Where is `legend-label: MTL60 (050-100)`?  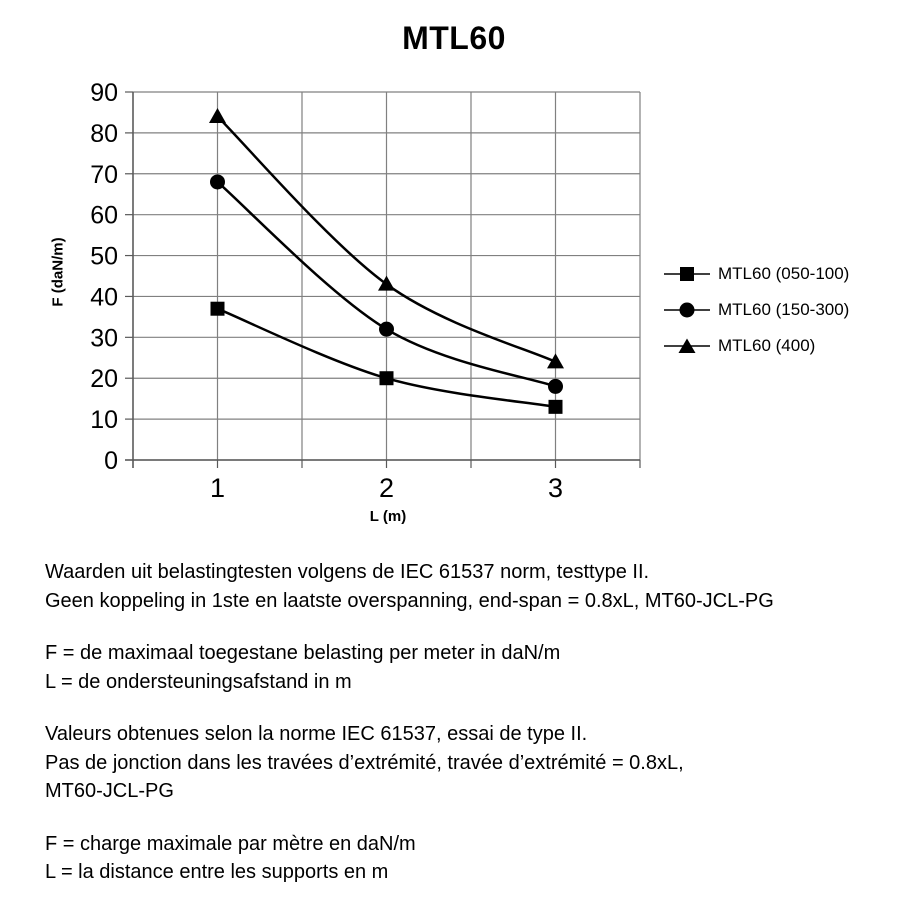
legend-label: MTL60 (050-100) is located at coordinates (784, 273).